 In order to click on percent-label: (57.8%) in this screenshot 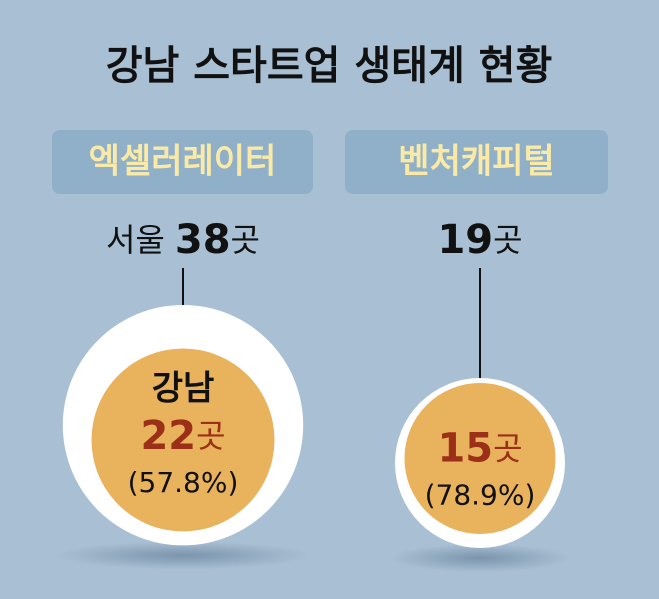, I will do `click(183, 482)`.